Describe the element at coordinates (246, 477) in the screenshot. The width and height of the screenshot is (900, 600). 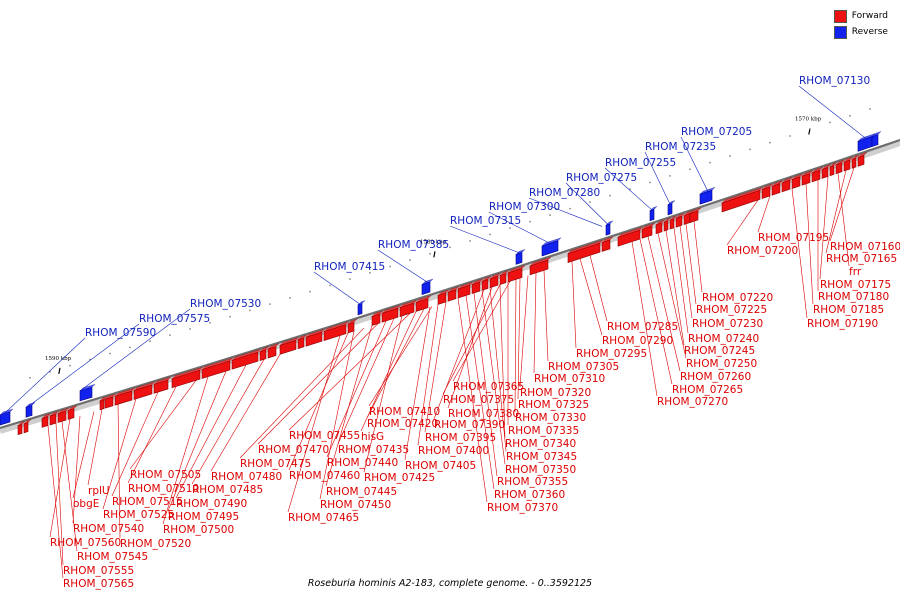
I see `gene-label-rhom-07480: RHOM_07480` at that location.